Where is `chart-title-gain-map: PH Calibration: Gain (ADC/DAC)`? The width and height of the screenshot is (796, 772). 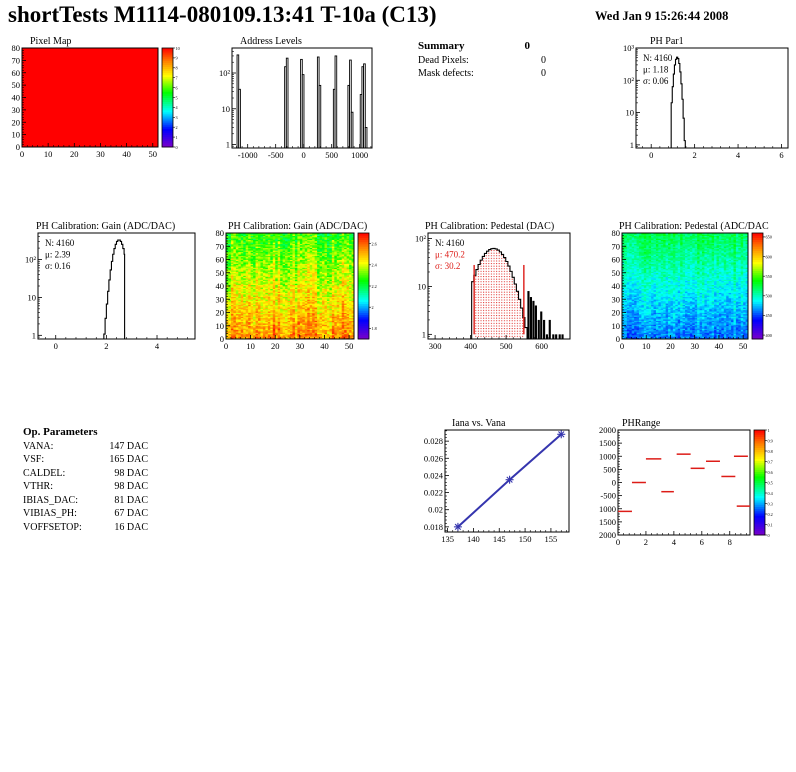 chart-title-gain-map: PH Calibration: Gain (ADC/DAC) is located at coordinates (298, 226).